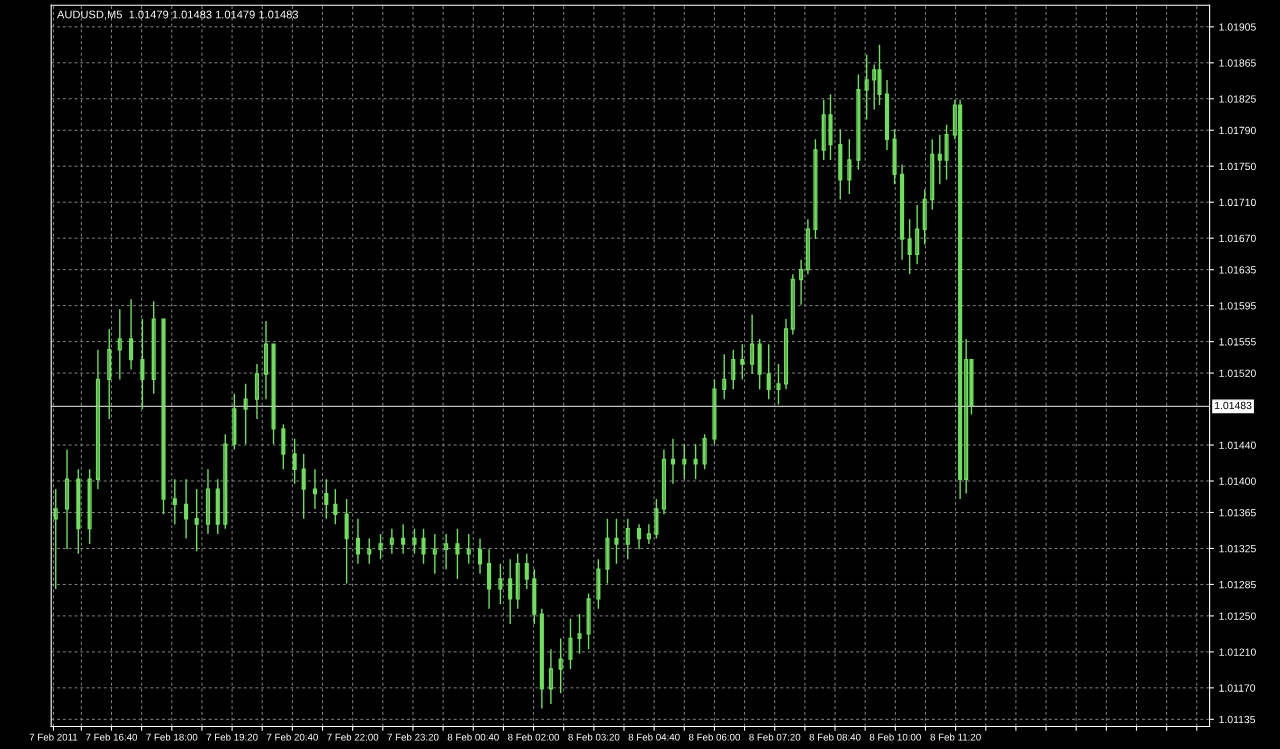  Describe the element at coordinates (534, 737) in the screenshot. I see `x-tick-label: 8 Feb 02:00` at that location.